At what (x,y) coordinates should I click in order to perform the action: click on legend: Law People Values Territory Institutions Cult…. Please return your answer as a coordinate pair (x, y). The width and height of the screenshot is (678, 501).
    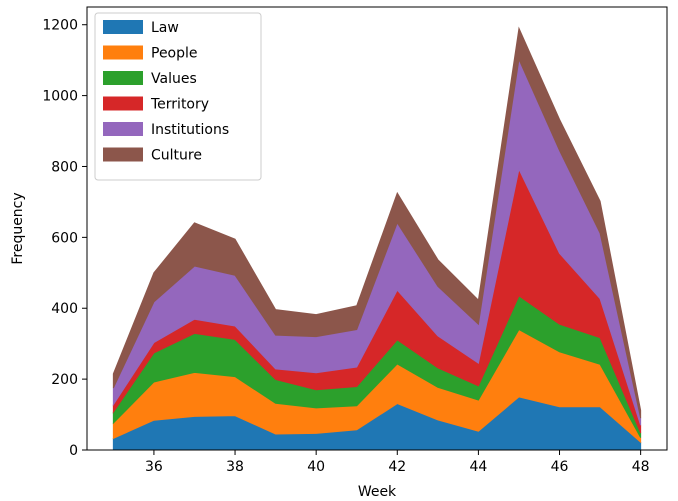
    Looking at the image, I should click on (178, 96).